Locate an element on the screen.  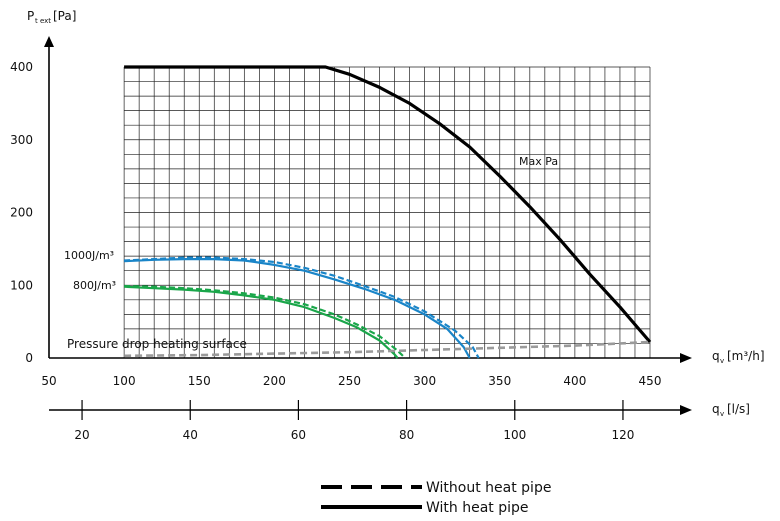
x2-axis-arrow is located at coordinates (686, 410).